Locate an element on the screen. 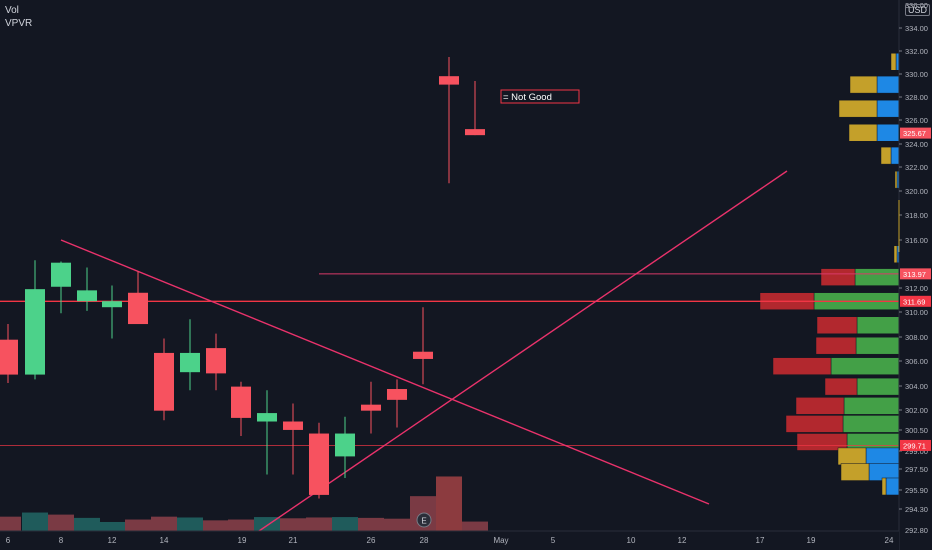 Image resolution: width=932 pixels, height=550 pixels. earnings-marker-label: E is located at coordinates (423, 521).